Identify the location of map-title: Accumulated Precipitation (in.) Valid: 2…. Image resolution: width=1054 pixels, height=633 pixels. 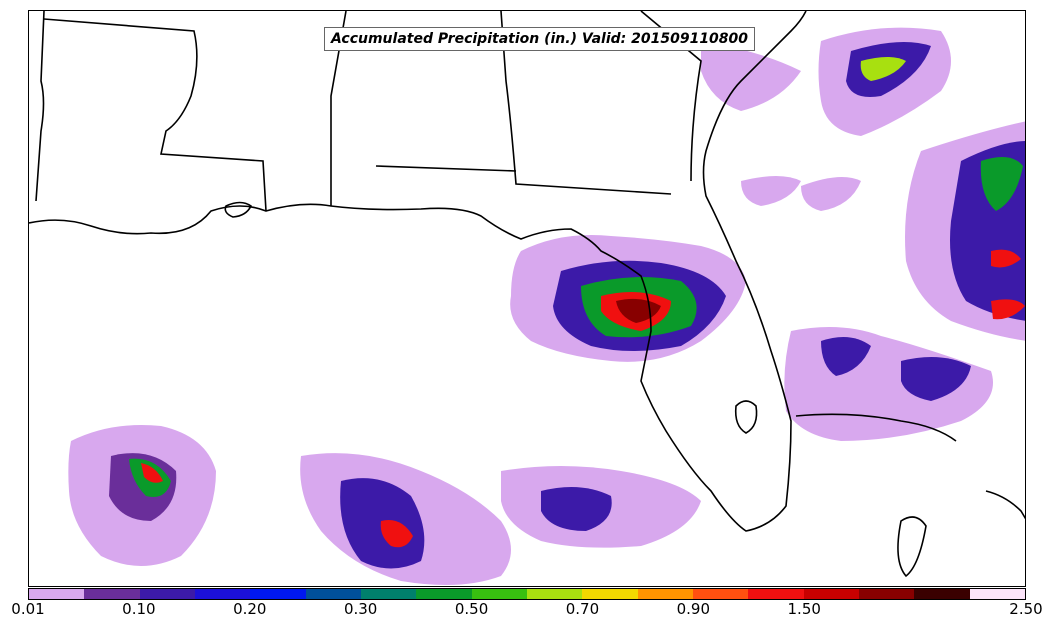
(540, 39).